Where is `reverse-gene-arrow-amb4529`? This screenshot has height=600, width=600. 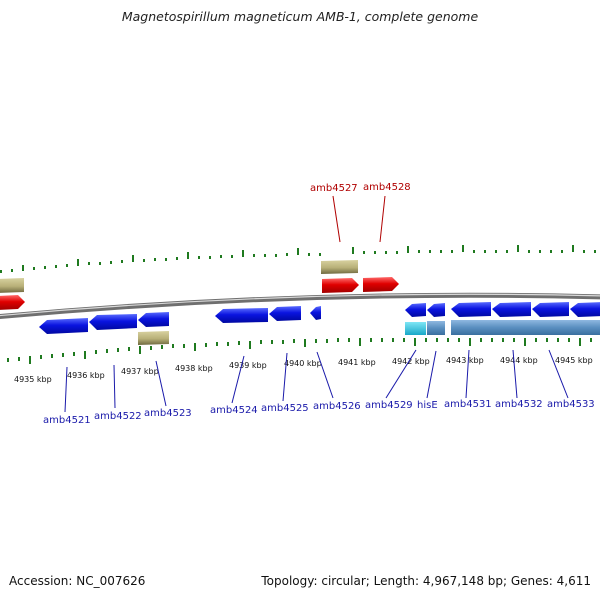 reverse-gene-arrow-amb4529 is located at coordinates (415, 310).